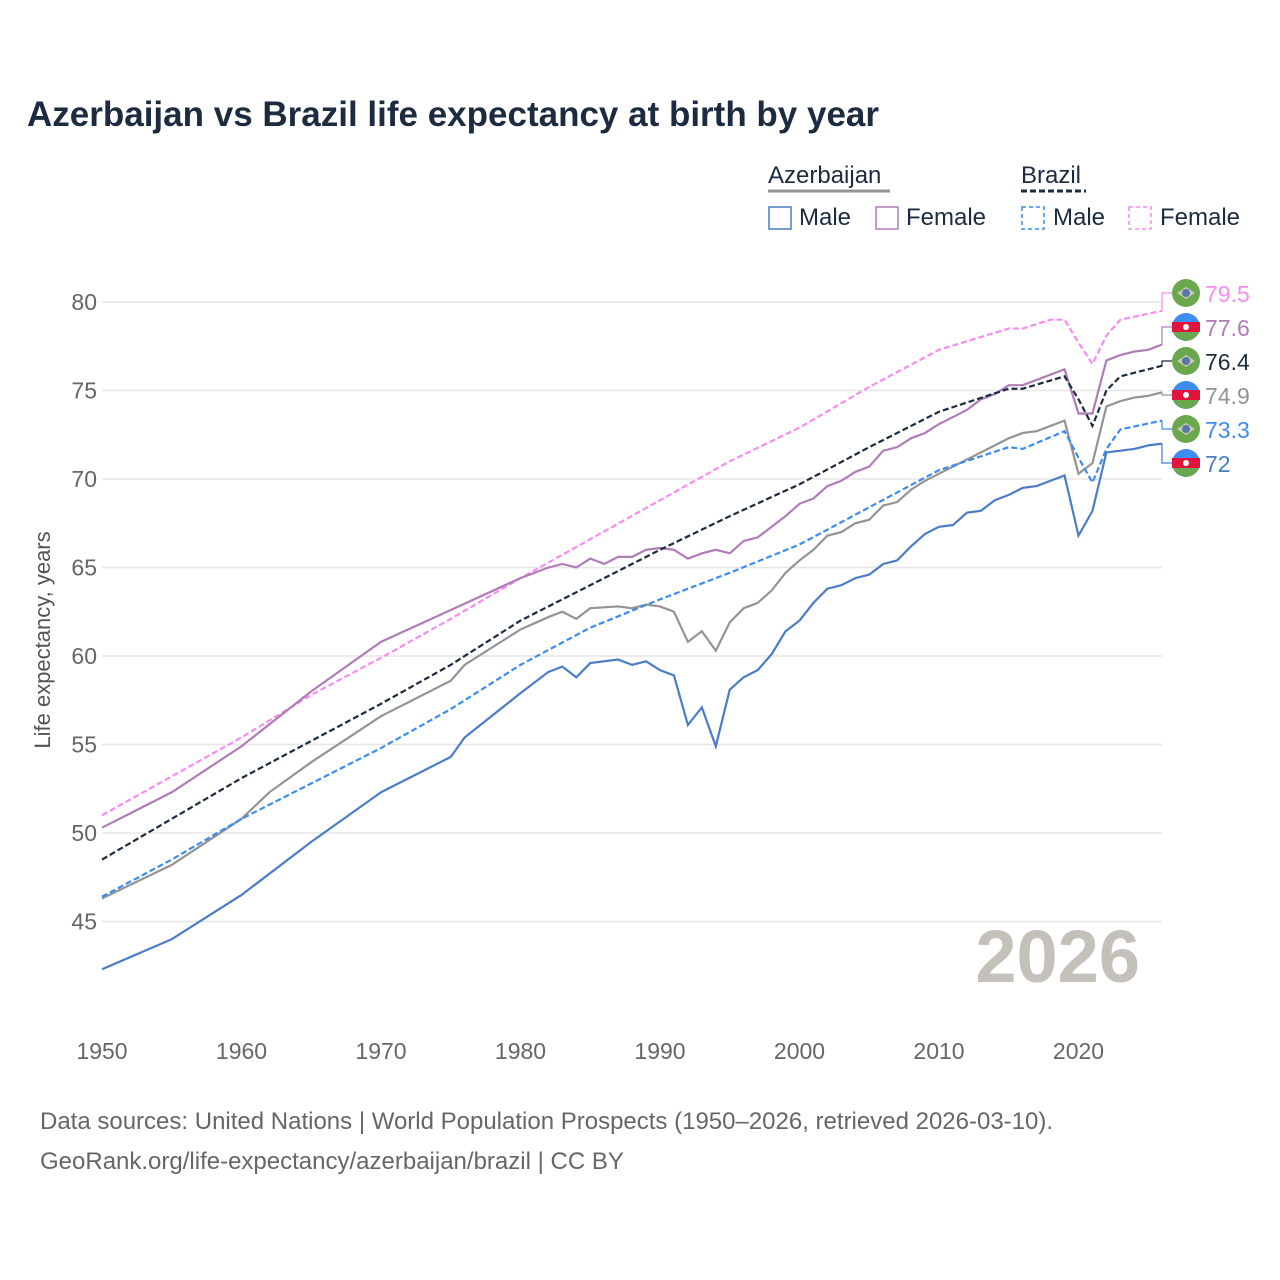 This screenshot has width=1280, height=1280. I want to click on end-value-label: 72, so click(1218, 464).